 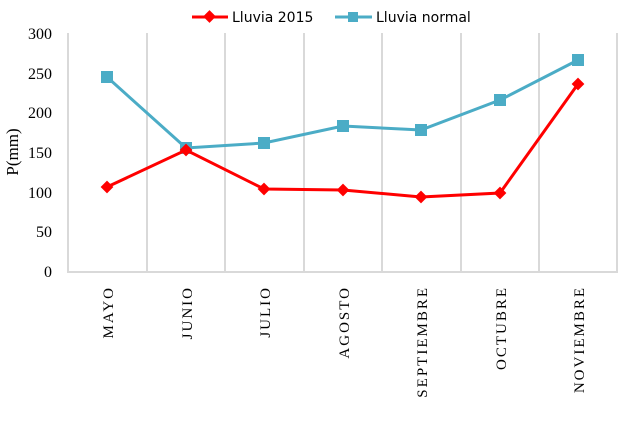 I want to click on y-tick: 0, so click(x=48, y=272).